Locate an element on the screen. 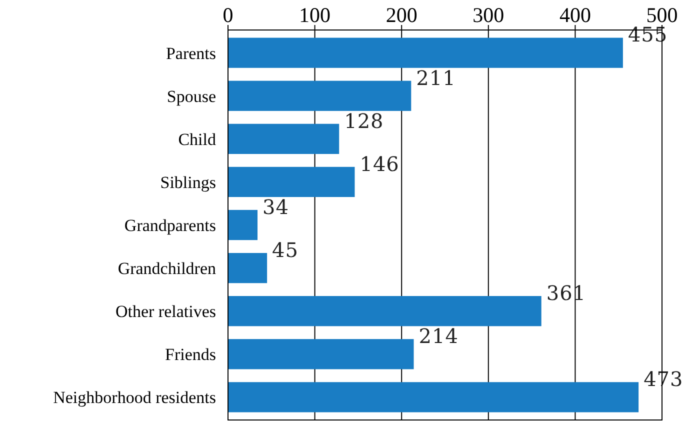 The width and height of the screenshot is (700, 422). data-label: 128 is located at coordinates (364, 120).